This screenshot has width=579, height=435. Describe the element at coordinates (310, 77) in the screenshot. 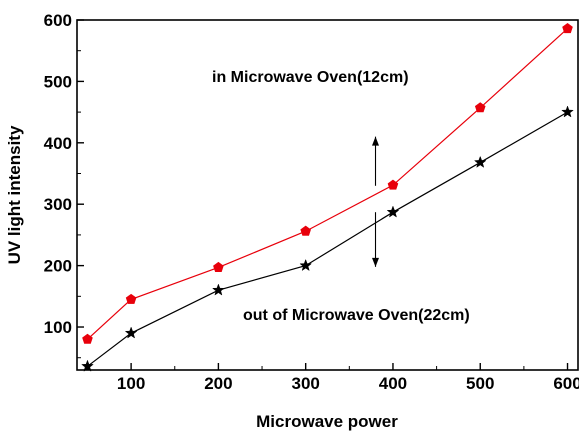

I see `annotation-in-oven: in Microwave Oven(12cm)` at that location.